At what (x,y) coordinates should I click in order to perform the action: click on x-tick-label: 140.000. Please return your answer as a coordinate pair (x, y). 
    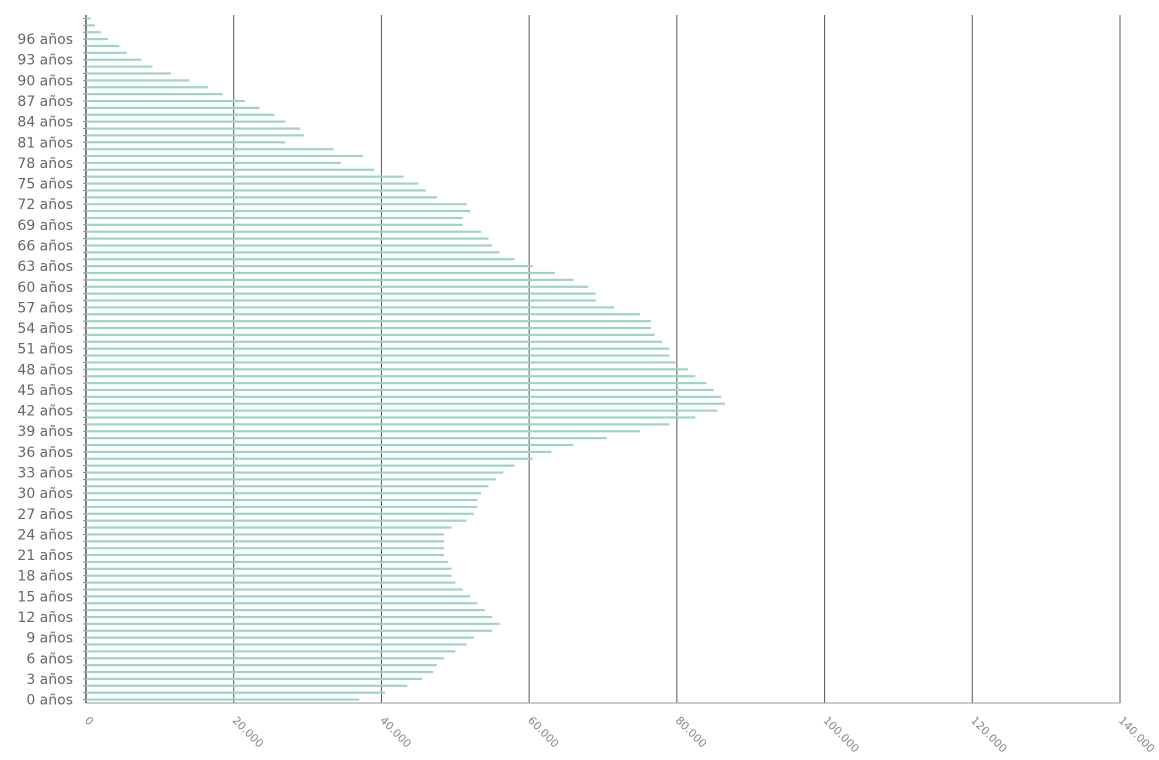
    Looking at the image, I should click on (1136, 734).